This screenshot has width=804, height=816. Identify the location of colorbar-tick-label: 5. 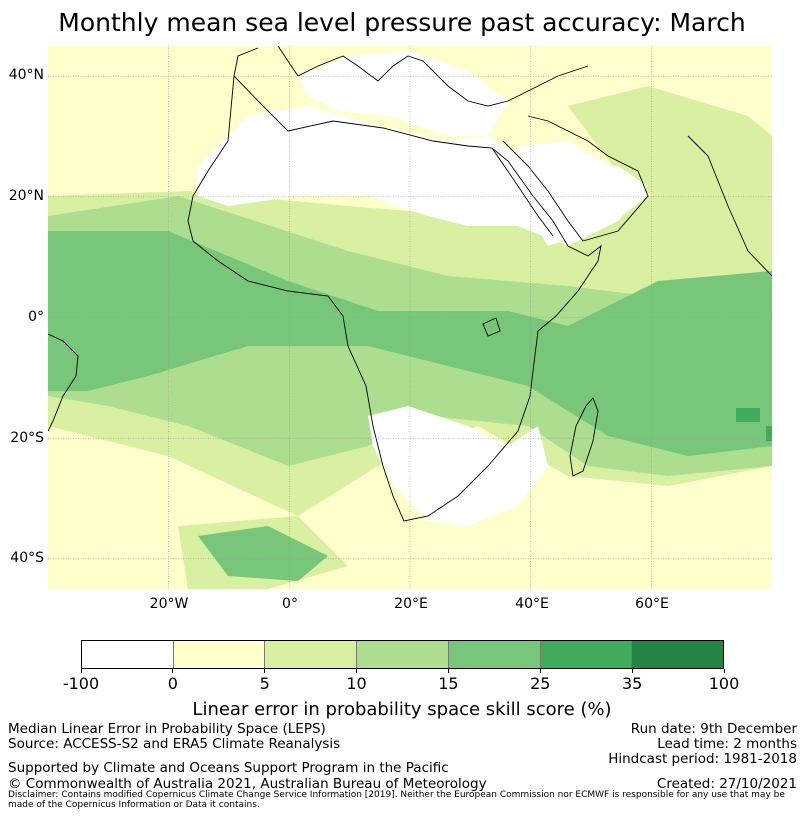
(264, 683).